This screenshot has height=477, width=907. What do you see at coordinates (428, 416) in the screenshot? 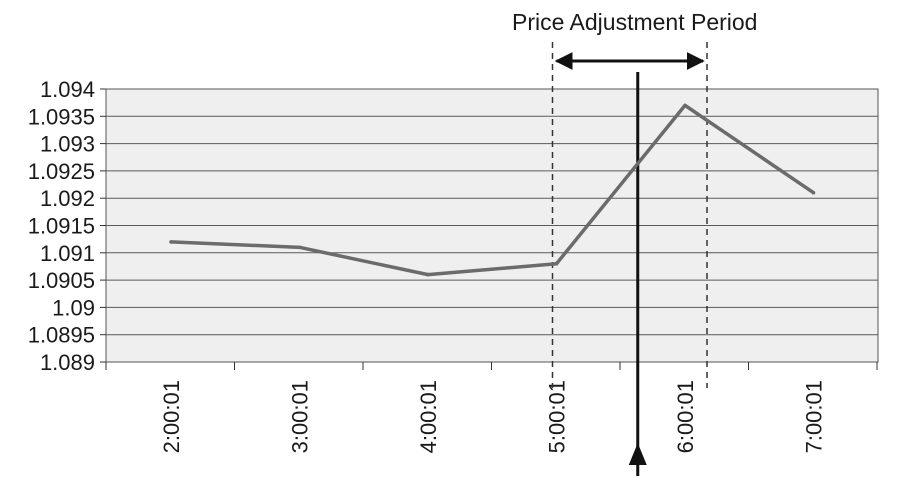
I see `x-tick-label: 4:00:01` at bounding box center [428, 416].